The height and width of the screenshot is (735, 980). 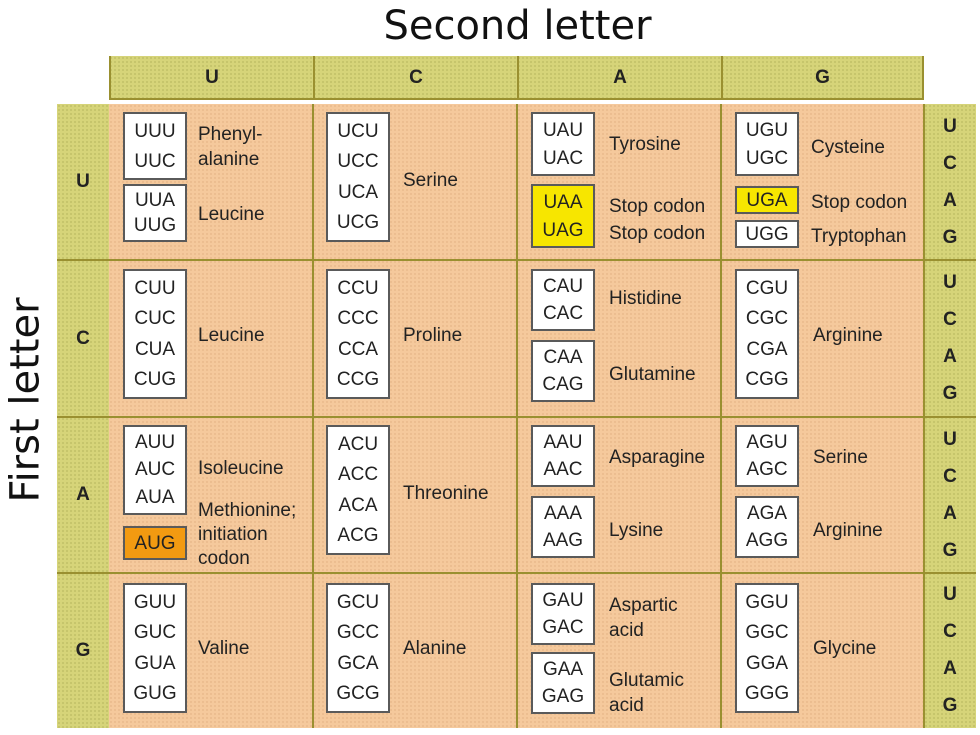 I want to click on codon: ACU, so click(x=358, y=444).